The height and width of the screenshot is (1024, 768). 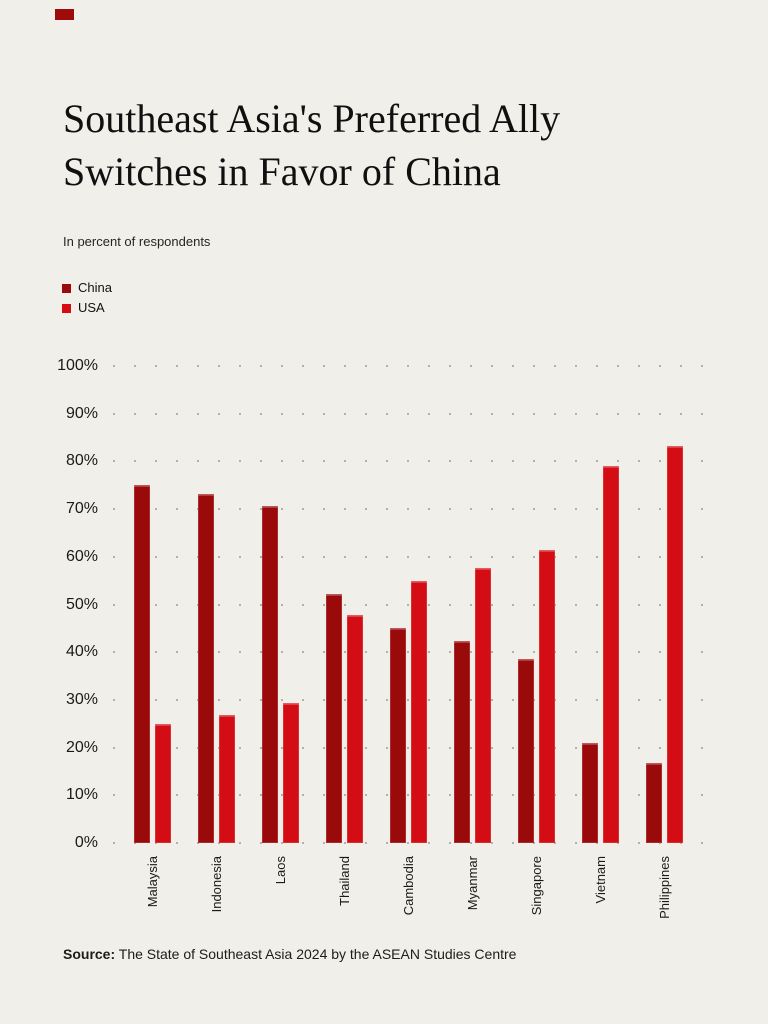 What do you see at coordinates (86, 842) in the screenshot?
I see `y-axis-tick-label-0%: 0%` at bounding box center [86, 842].